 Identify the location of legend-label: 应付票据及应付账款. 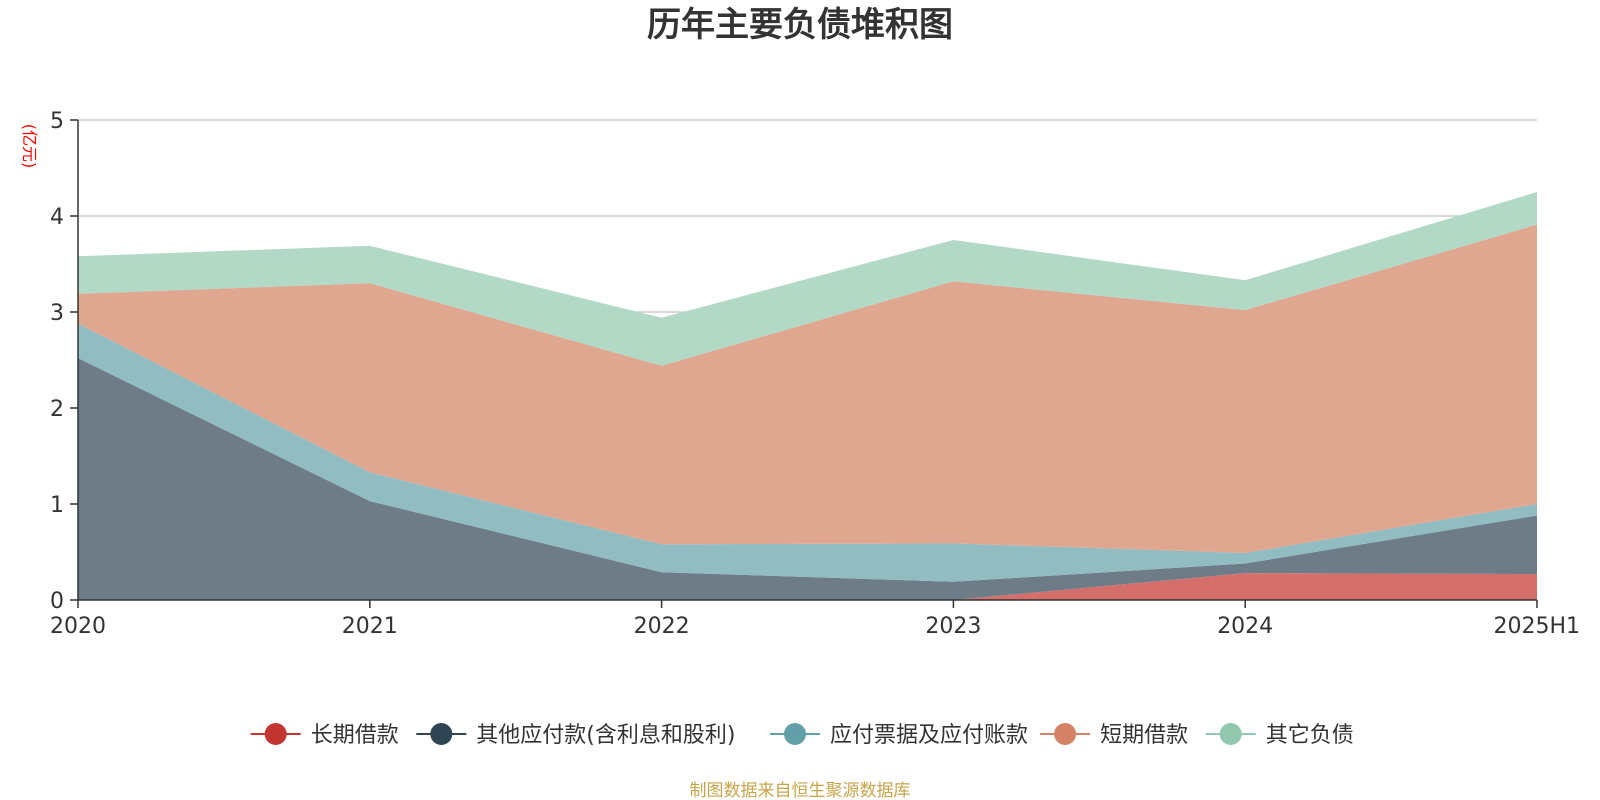
(929, 735).